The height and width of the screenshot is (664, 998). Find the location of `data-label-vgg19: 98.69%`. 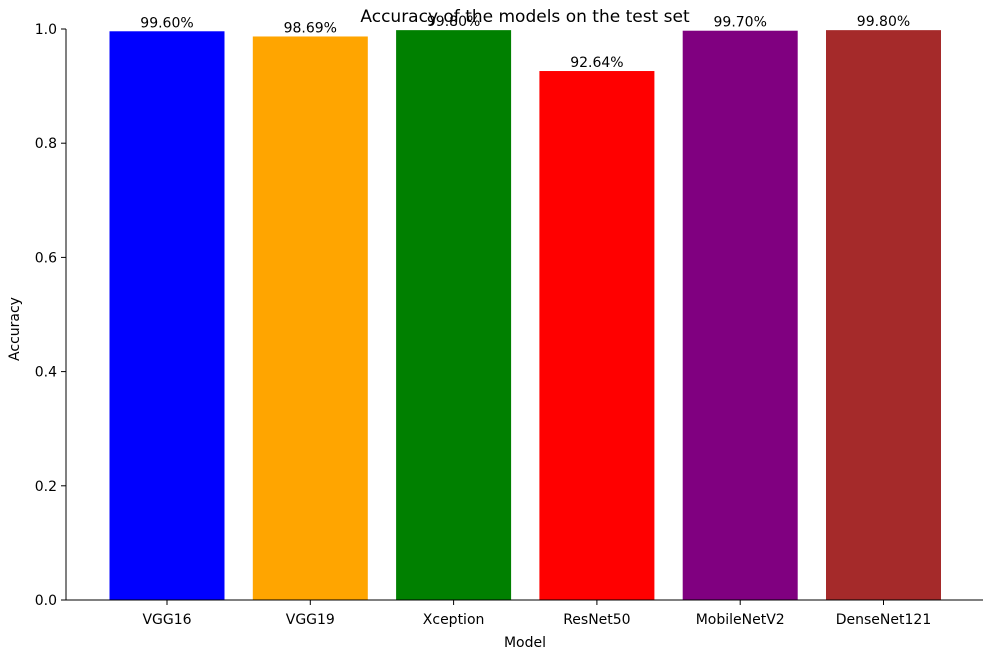

data-label-vgg19: 98.69% is located at coordinates (310, 28).